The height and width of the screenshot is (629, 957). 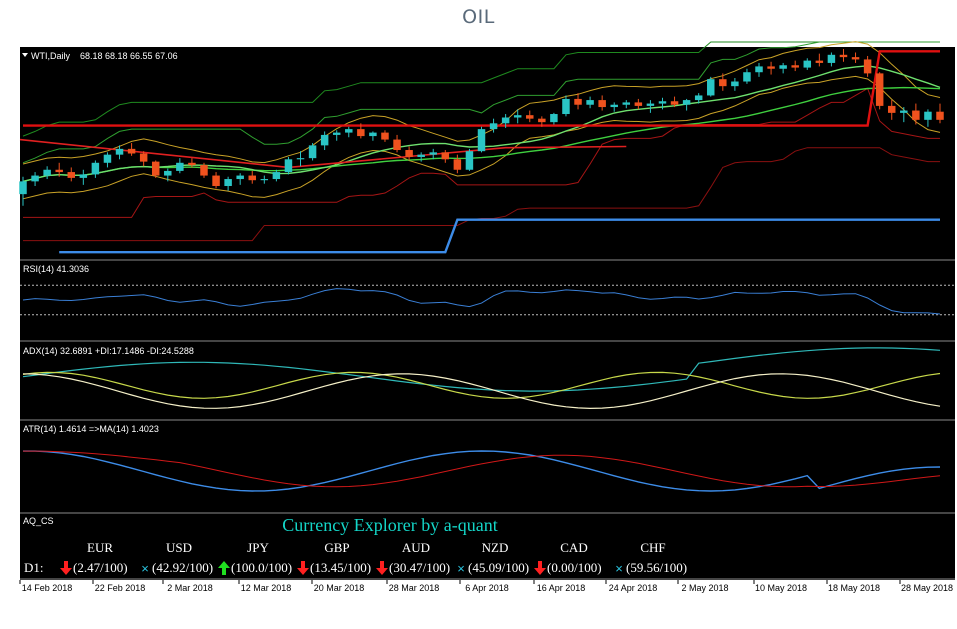 What do you see at coordinates (498, 567) in the screenshot?
I see `currency-value-nzd: (45.09/100)` at bounding box center [498, 567].